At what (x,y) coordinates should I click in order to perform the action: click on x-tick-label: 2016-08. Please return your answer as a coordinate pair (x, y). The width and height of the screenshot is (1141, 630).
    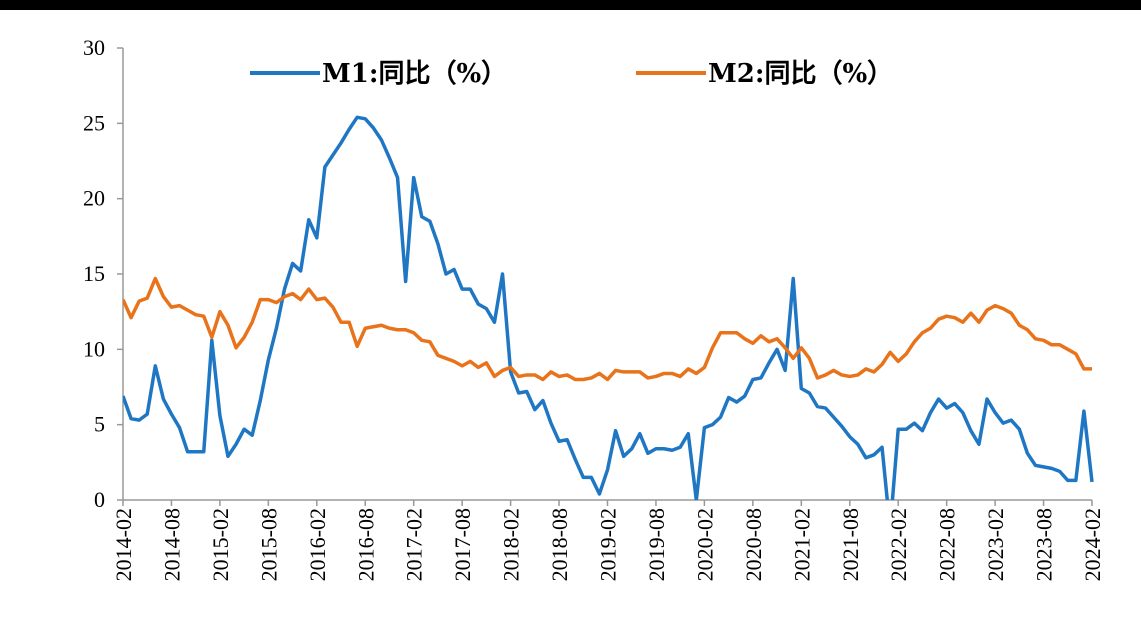
    Looking at the image, I should click on (365, 544).